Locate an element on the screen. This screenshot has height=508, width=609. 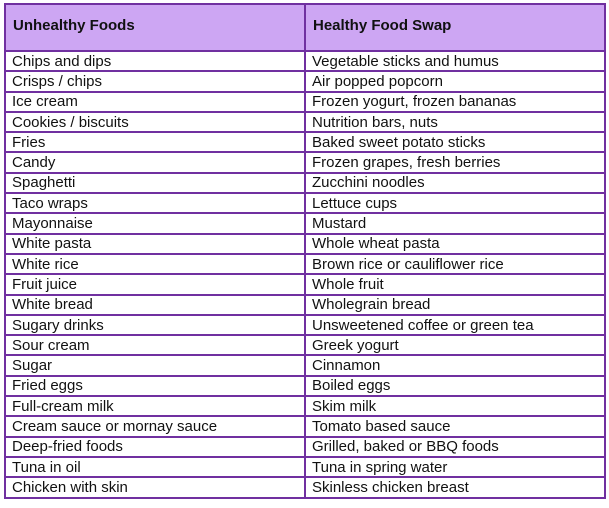
unhealthy-food-cell: Sour cream is located at coordinates (155, 345).